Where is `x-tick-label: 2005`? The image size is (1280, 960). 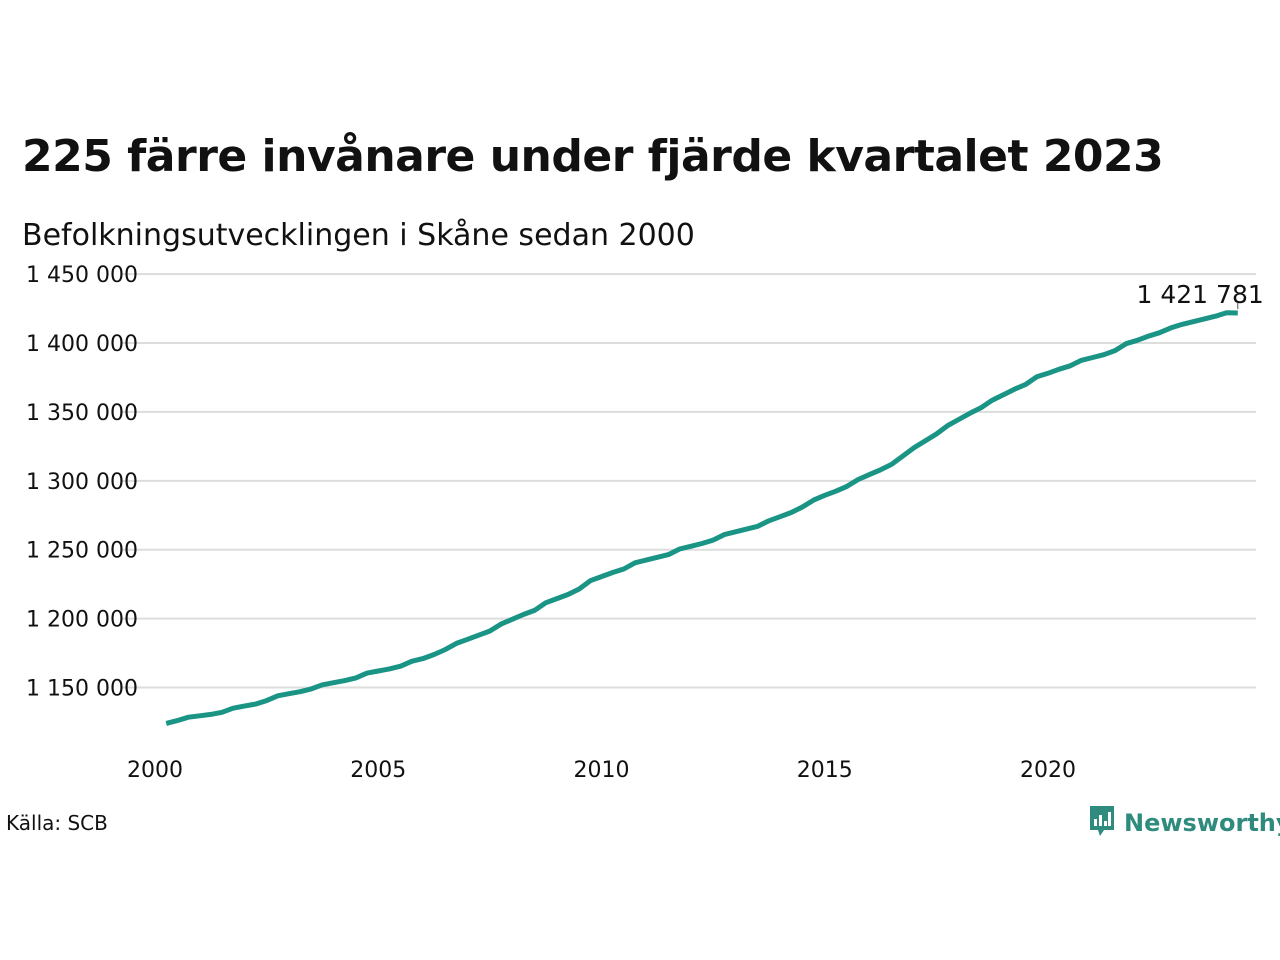 x-tick-label: 2005 is located at coordinates (378, 770).